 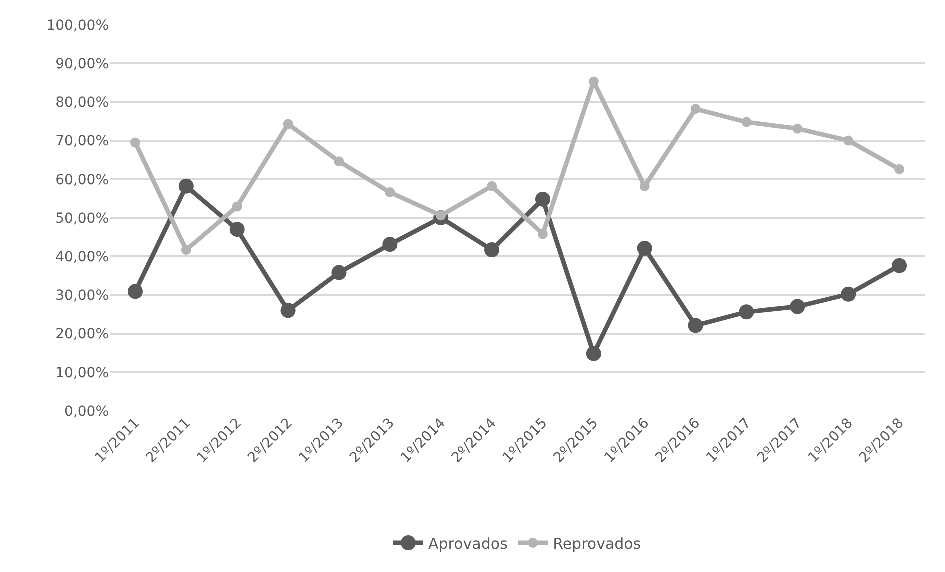 I want to click on y-tick-label: 40,00%, so click(x=82, y=258).